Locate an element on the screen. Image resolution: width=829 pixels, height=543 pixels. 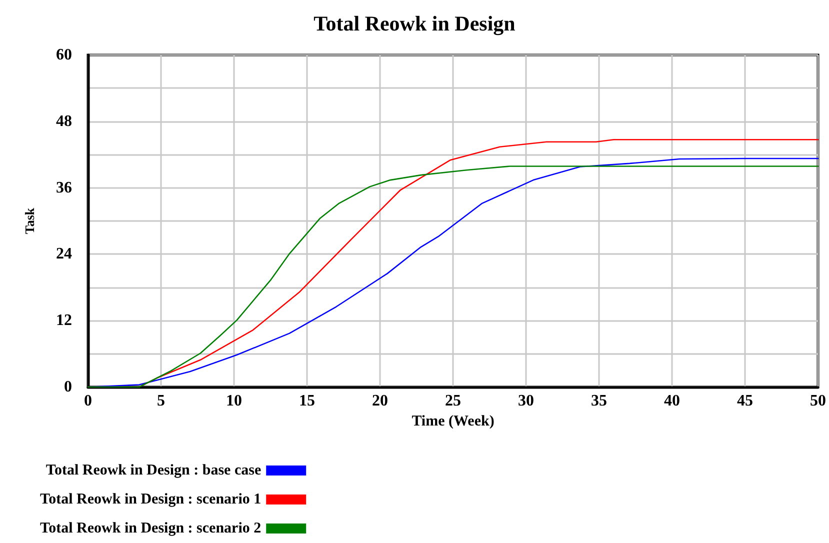
x-tick-label: 30 is located at coordinates (526, 401).